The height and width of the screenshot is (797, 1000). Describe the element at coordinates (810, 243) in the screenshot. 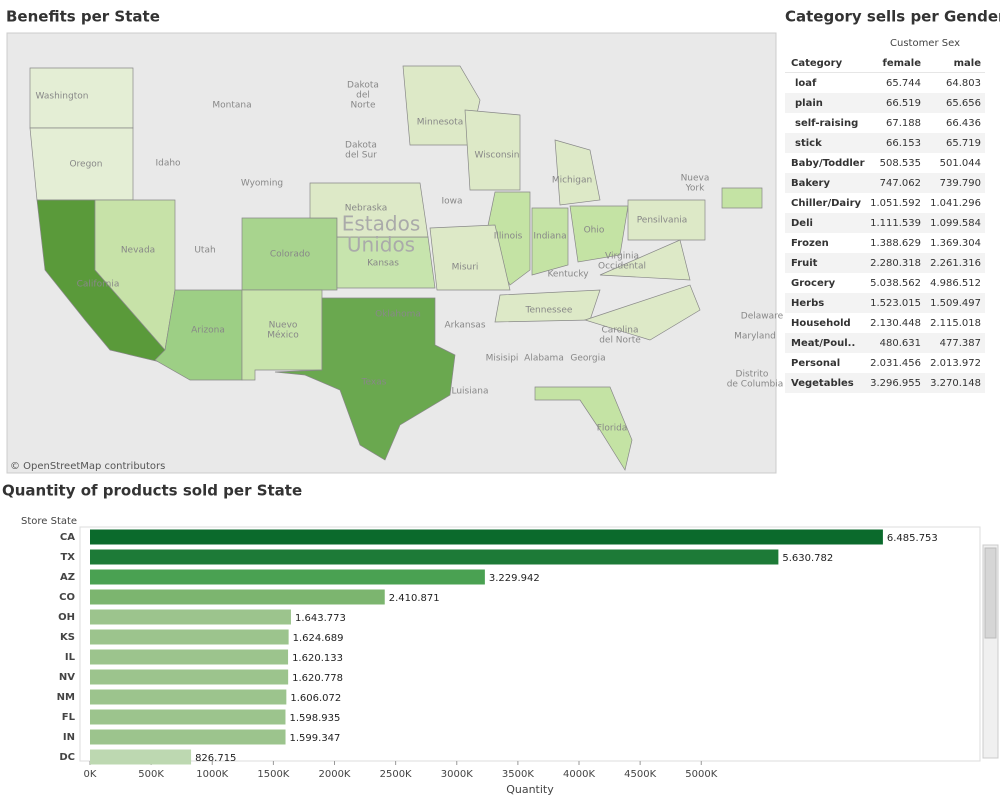

I see `row-header: Frozen` at that location.